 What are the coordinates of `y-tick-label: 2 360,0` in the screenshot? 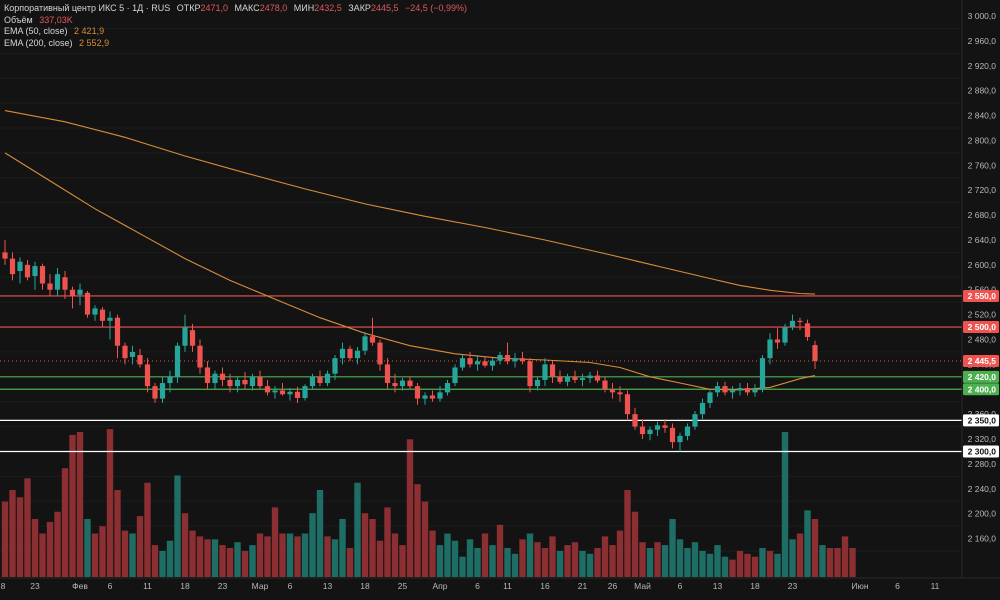 It's located at (982, 414).